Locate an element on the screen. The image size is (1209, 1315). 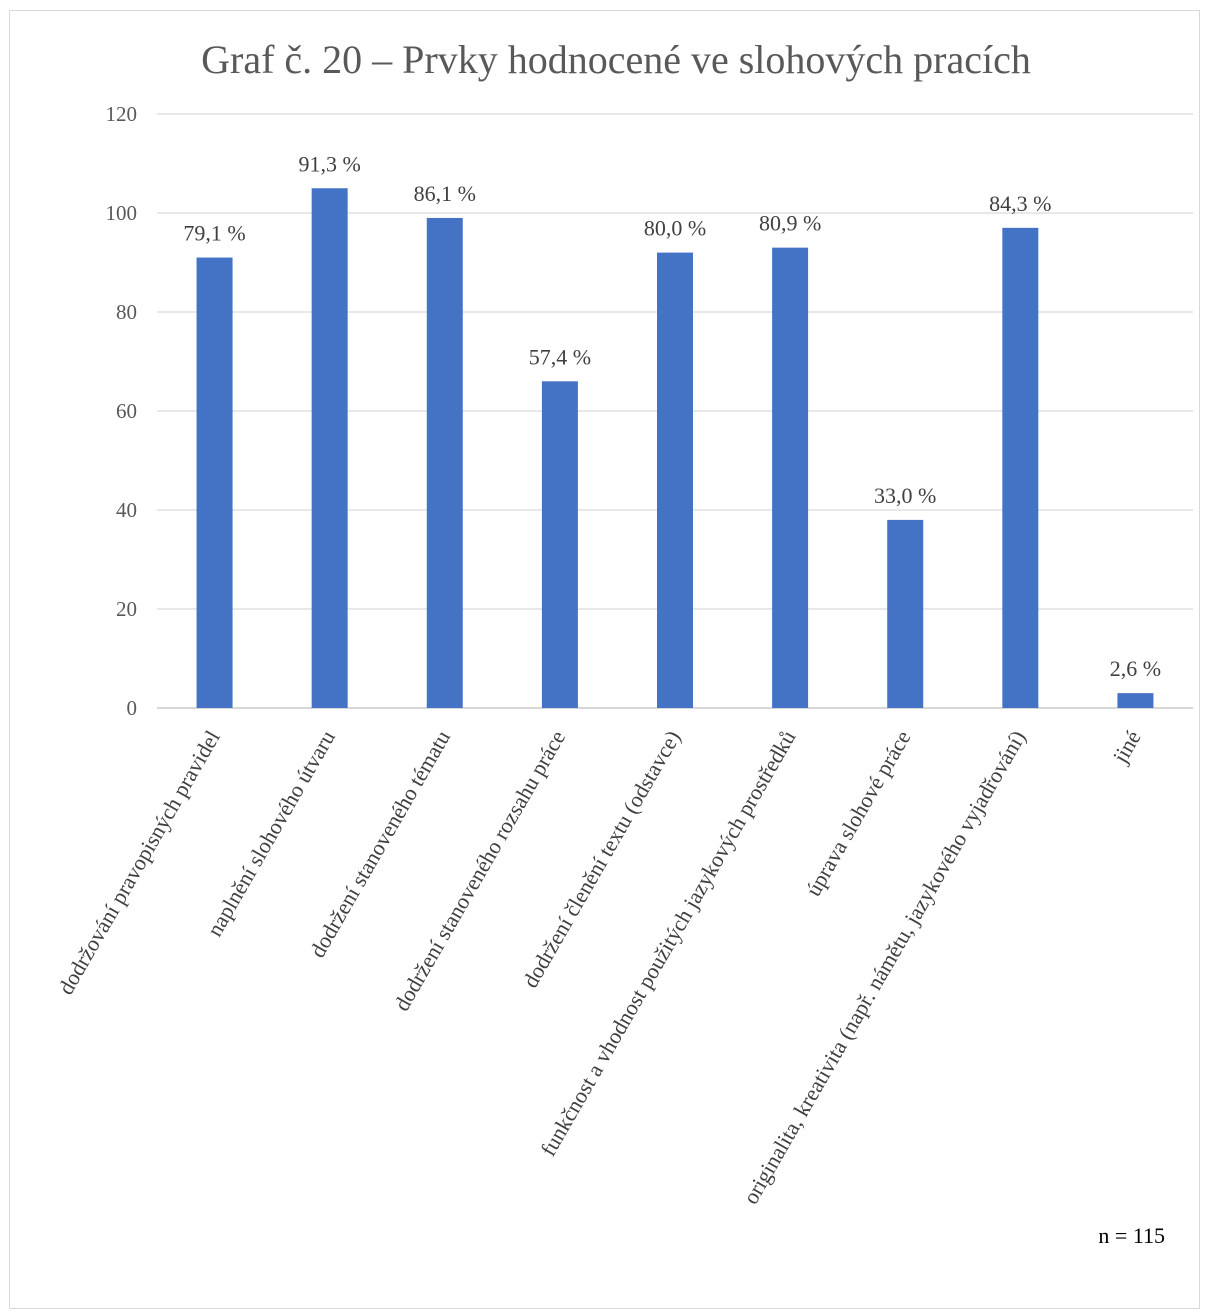
data-label: 33,0 % is located at coordinates (905, 495).